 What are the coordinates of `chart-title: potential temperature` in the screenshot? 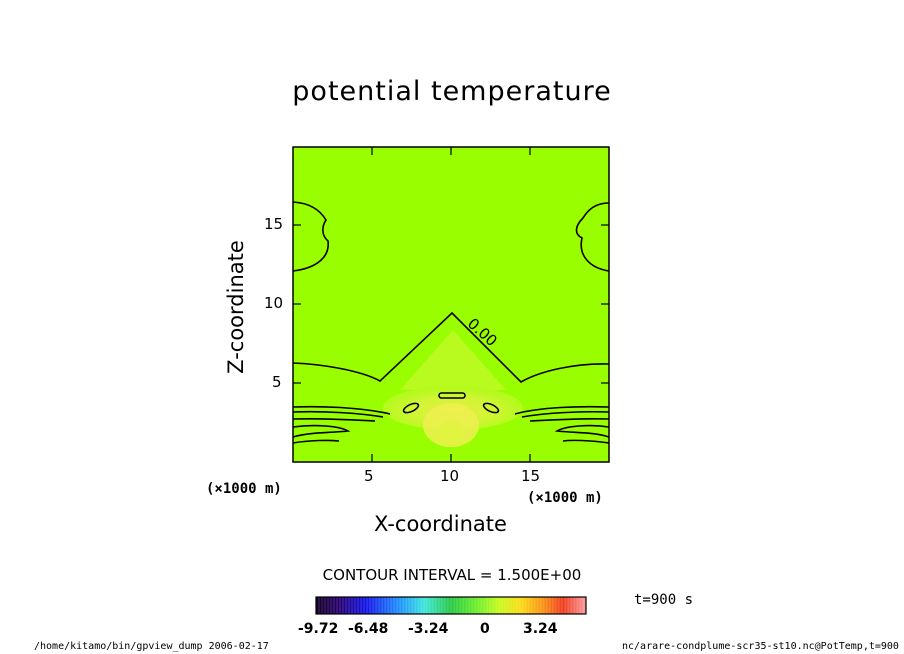 It's located at (452, 91).